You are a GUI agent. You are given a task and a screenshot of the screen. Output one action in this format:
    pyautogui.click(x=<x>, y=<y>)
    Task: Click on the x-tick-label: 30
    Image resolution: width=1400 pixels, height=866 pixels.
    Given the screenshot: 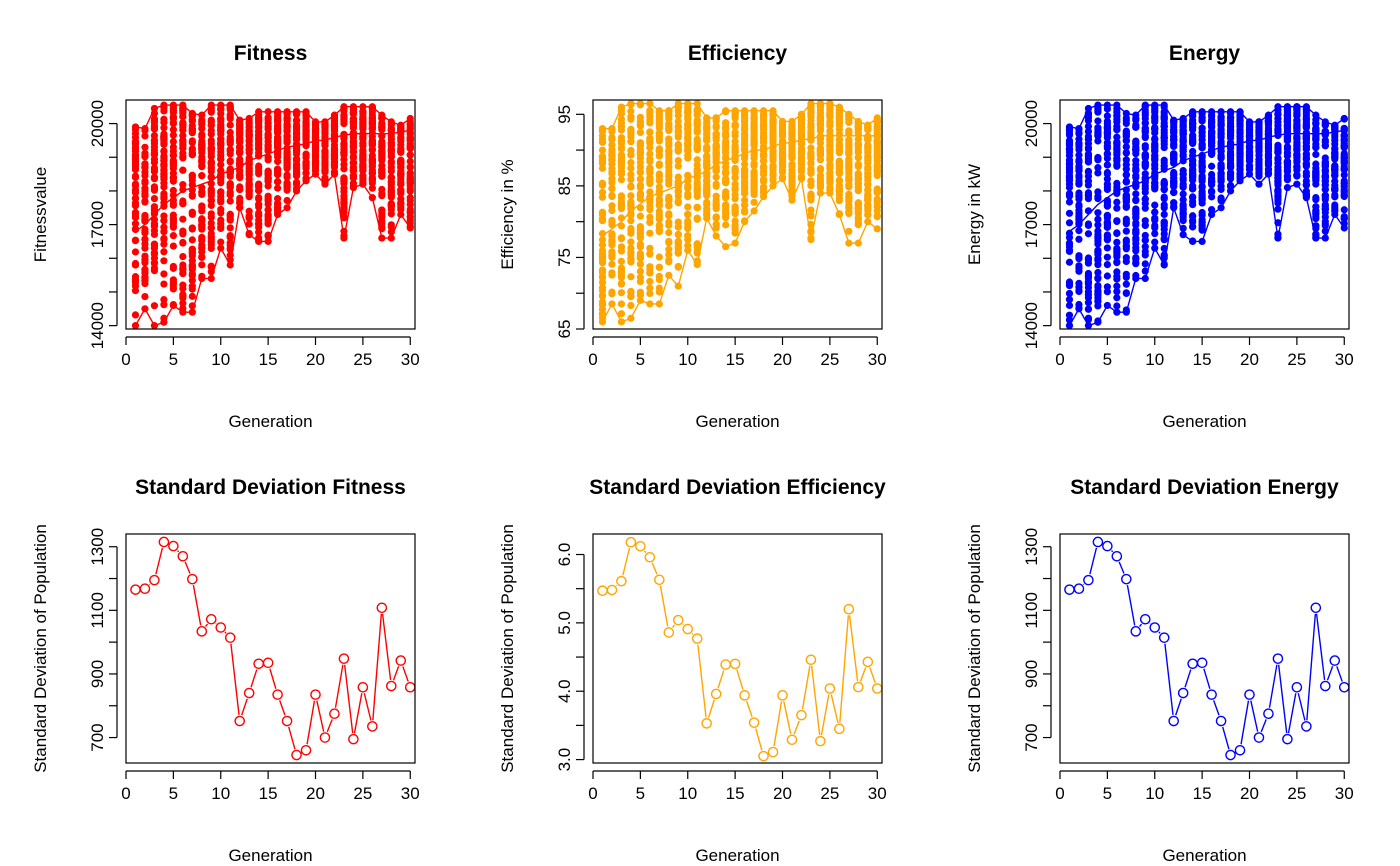 What is the action you would take?
    pyautogui.click(x=410, y=359)
    